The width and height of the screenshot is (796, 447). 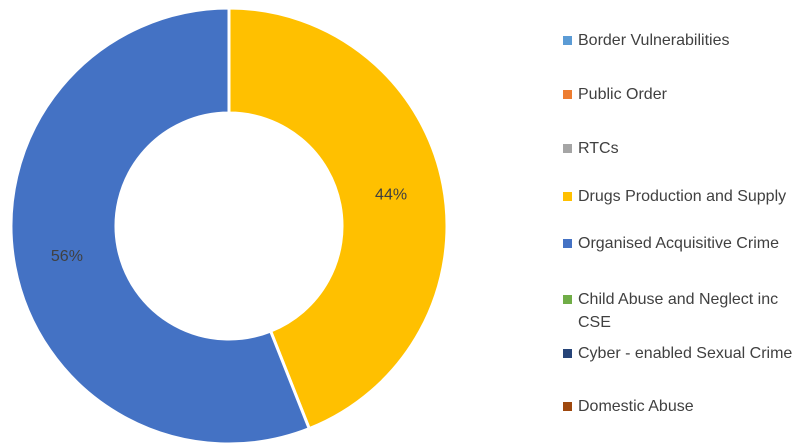 I want to click on legend-item: Domestic Abuse, so click(x=679, y=406).